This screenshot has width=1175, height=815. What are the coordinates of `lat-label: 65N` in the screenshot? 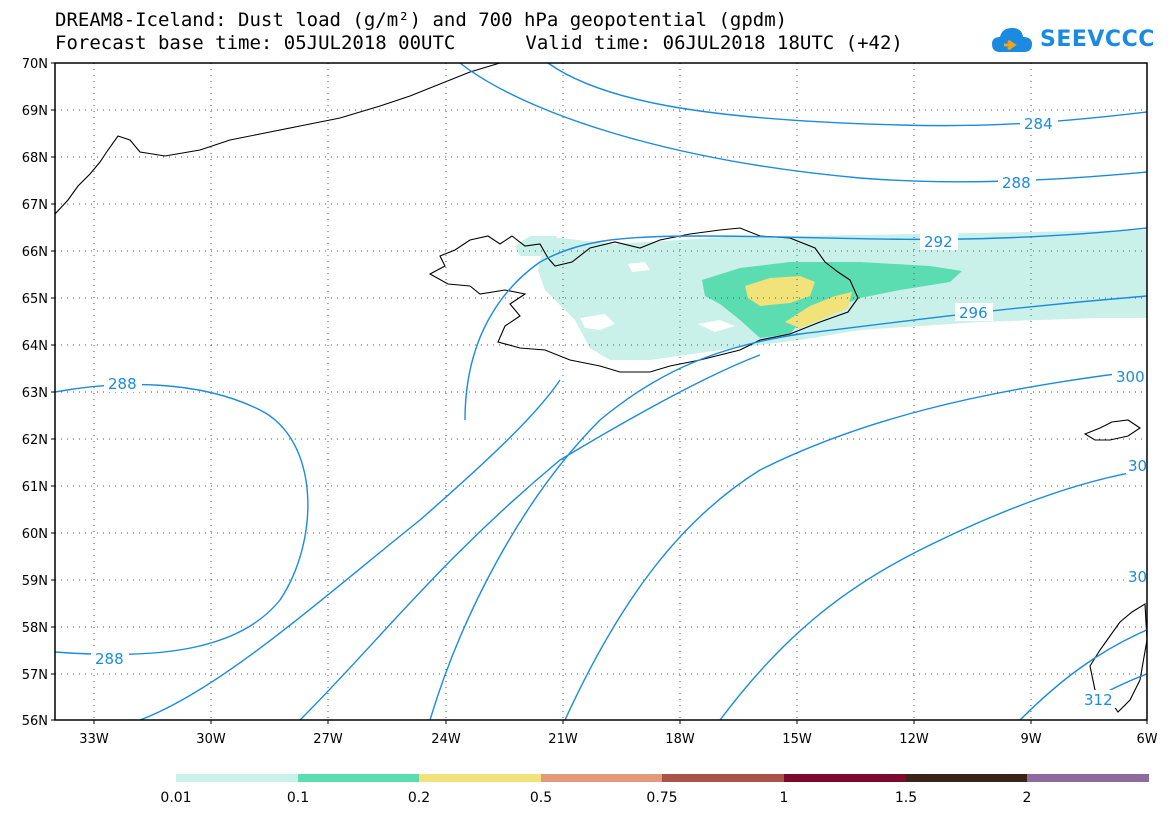 It's located at (35, 299).